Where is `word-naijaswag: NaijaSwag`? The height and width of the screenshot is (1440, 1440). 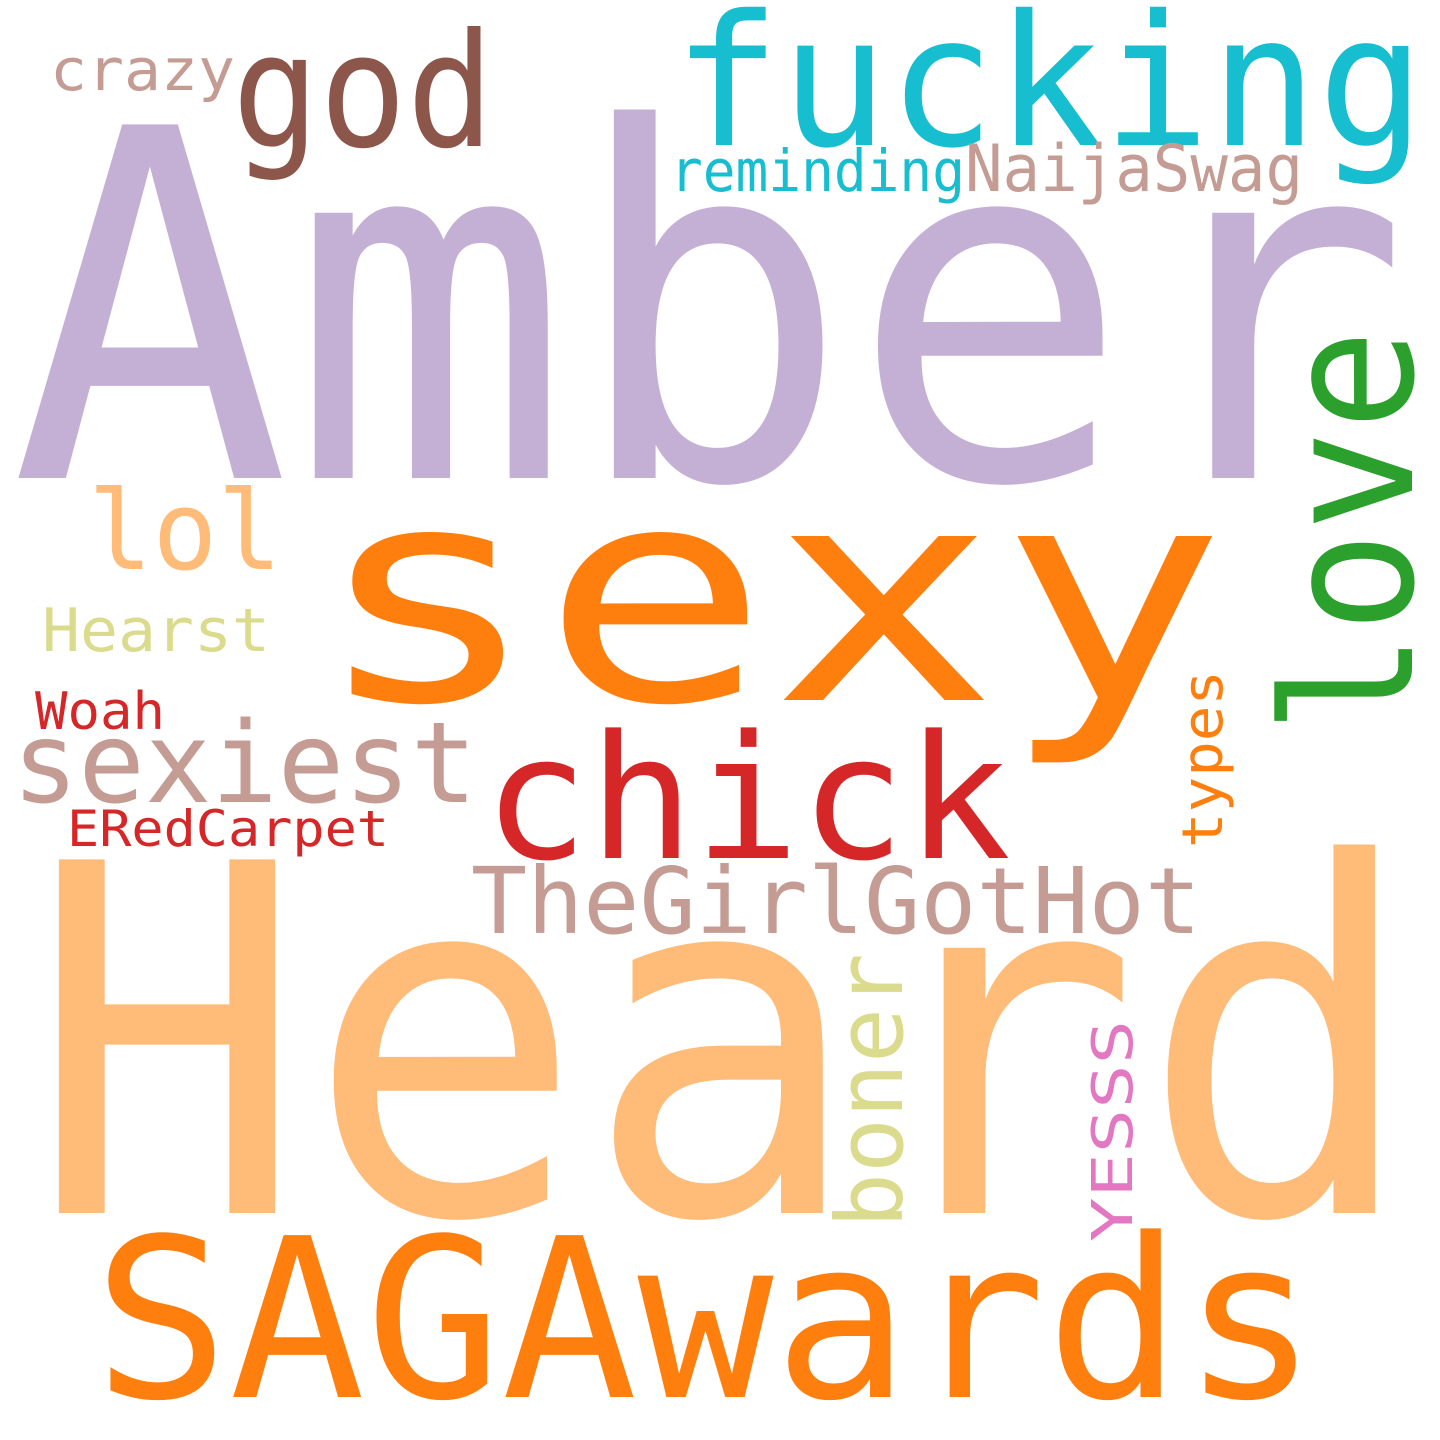 word-naijaswag: NaijaSwag is located at coordinates (1134, 169).